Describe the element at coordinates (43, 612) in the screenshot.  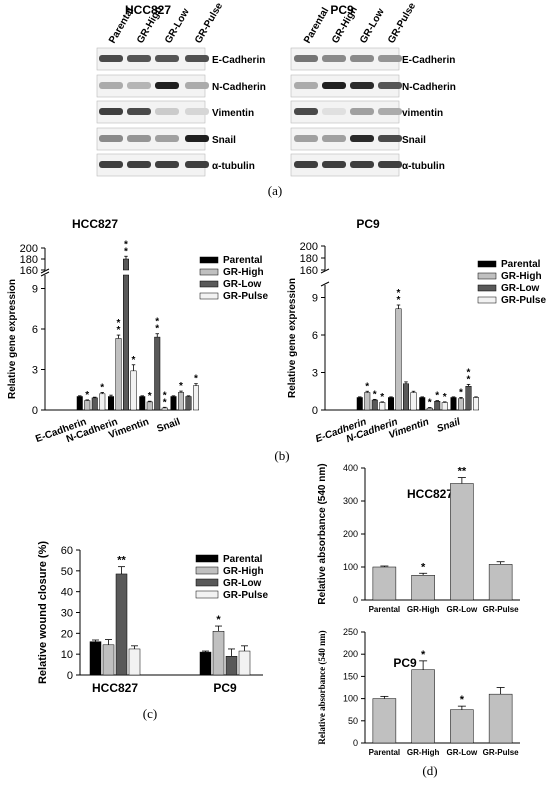
I see `y-axis-label: Relative wound closure (%)` at that location.